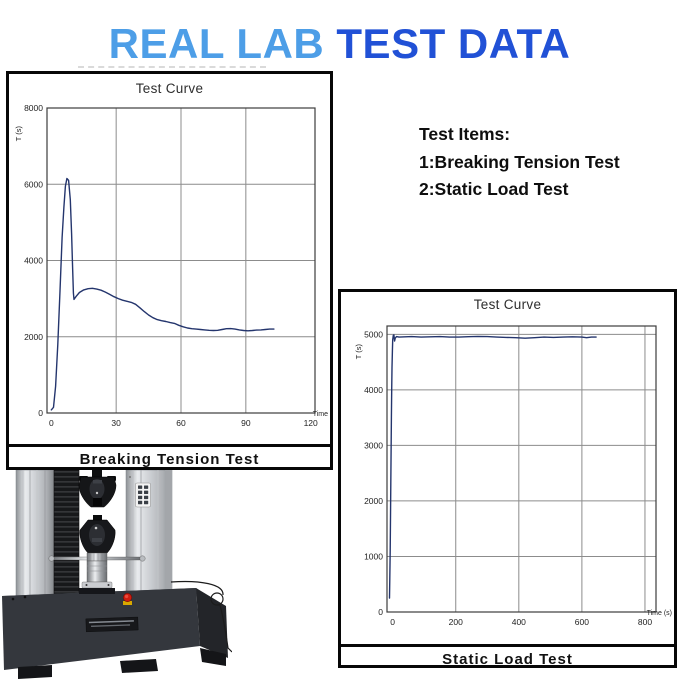  I want to click on page-title: REAL LAB TEST DATA, so click(339, 44).